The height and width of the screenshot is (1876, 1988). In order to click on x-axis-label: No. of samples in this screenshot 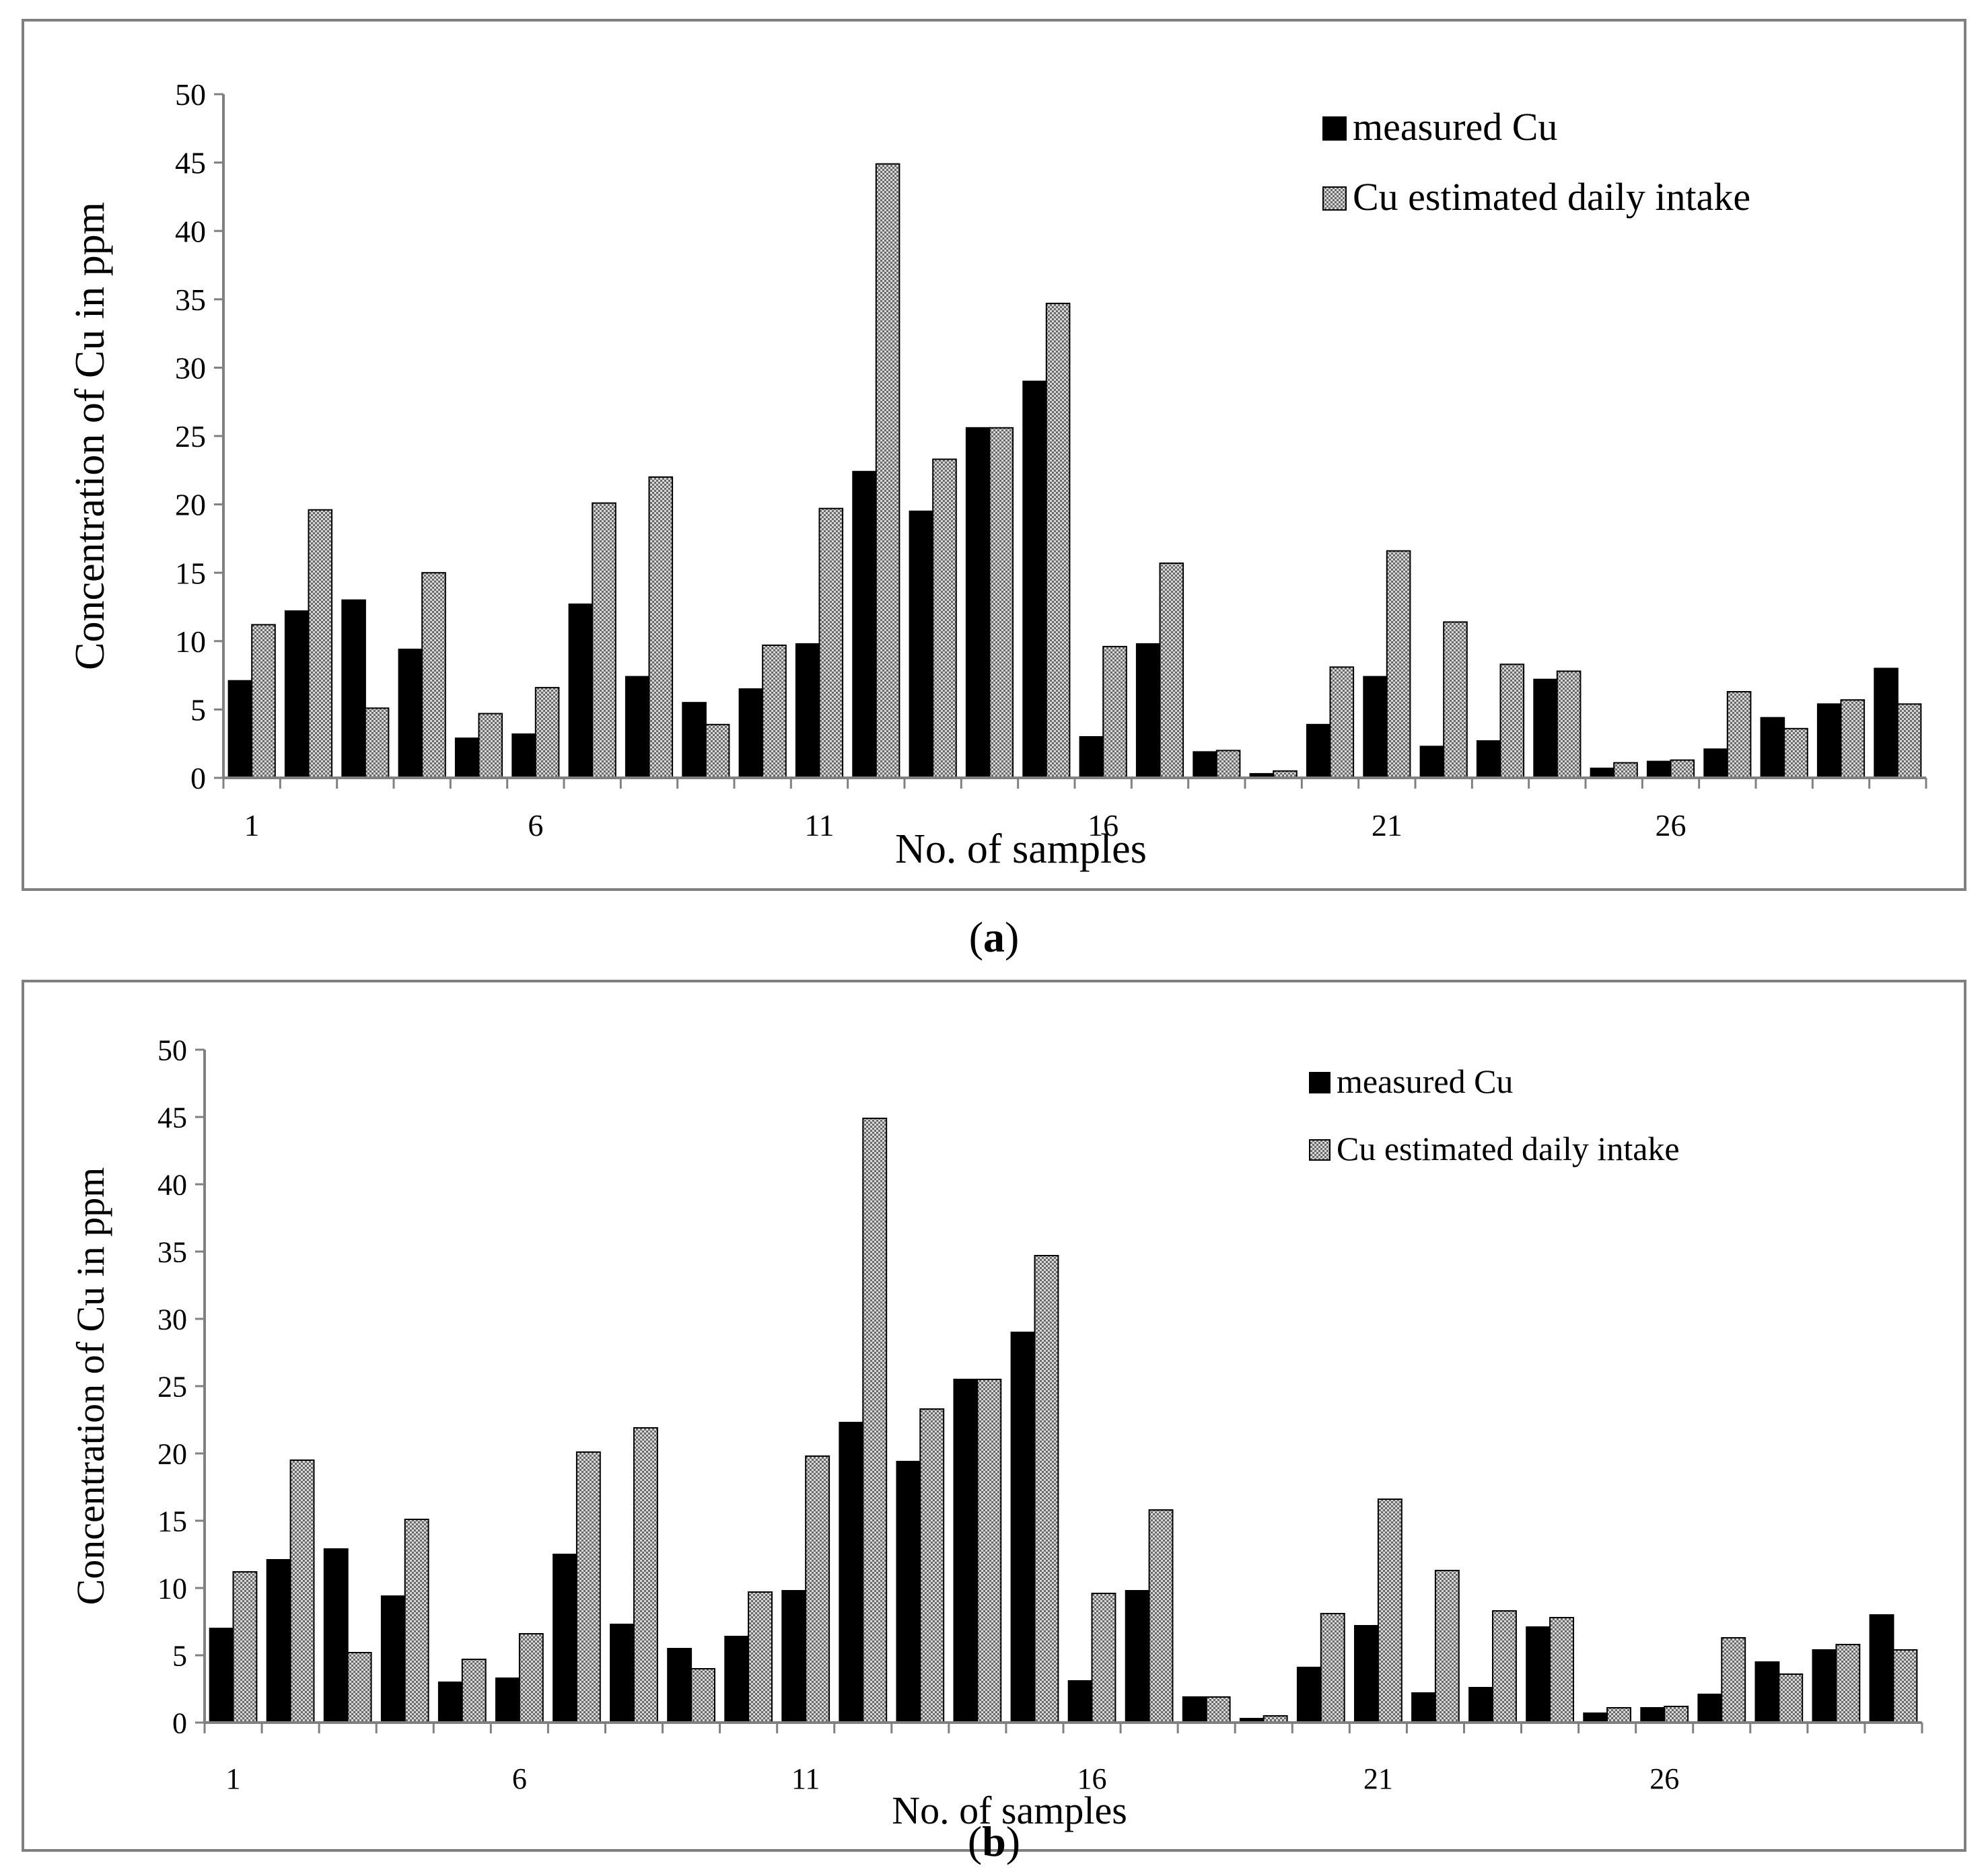, I will do `click(1009, 1810)`.